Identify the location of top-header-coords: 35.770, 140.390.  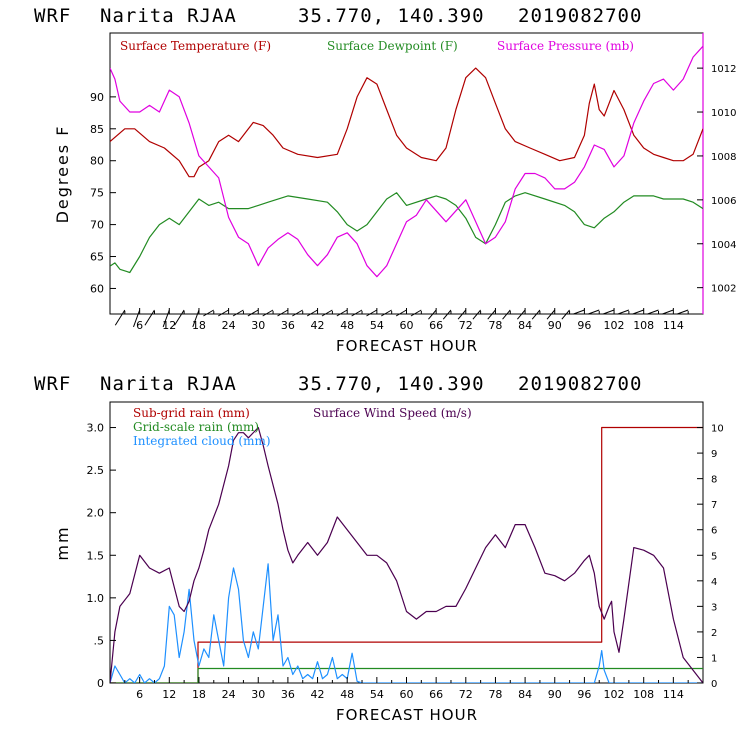
(391, 16).